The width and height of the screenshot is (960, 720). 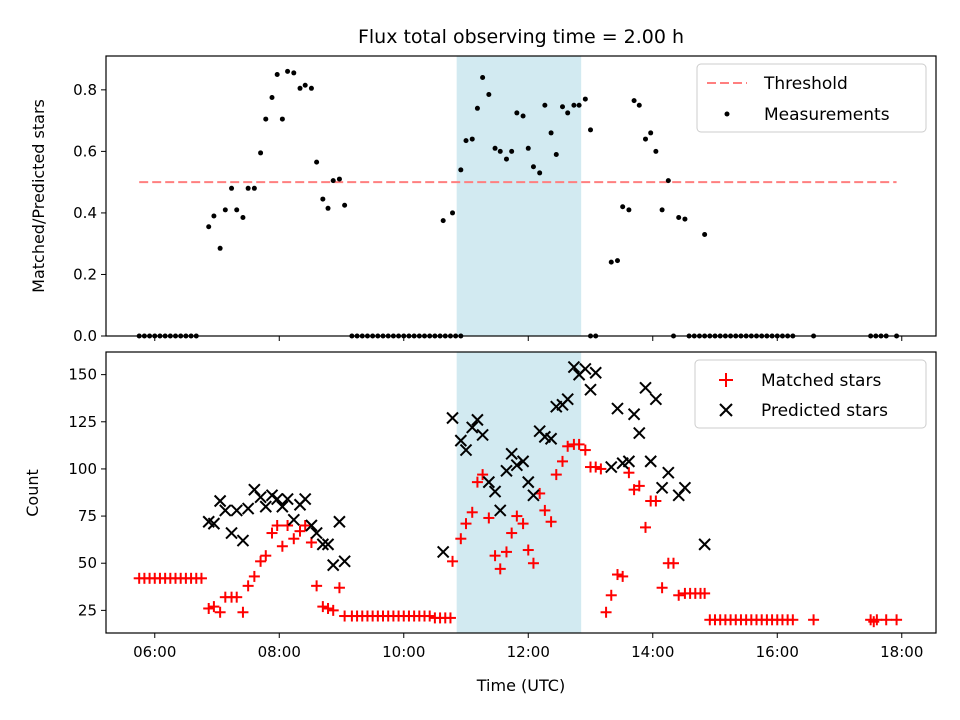 What do you see at coordinates (528, 338) in the screenshot?
I see `top-x-ticks` at bounding box center [528, 338].